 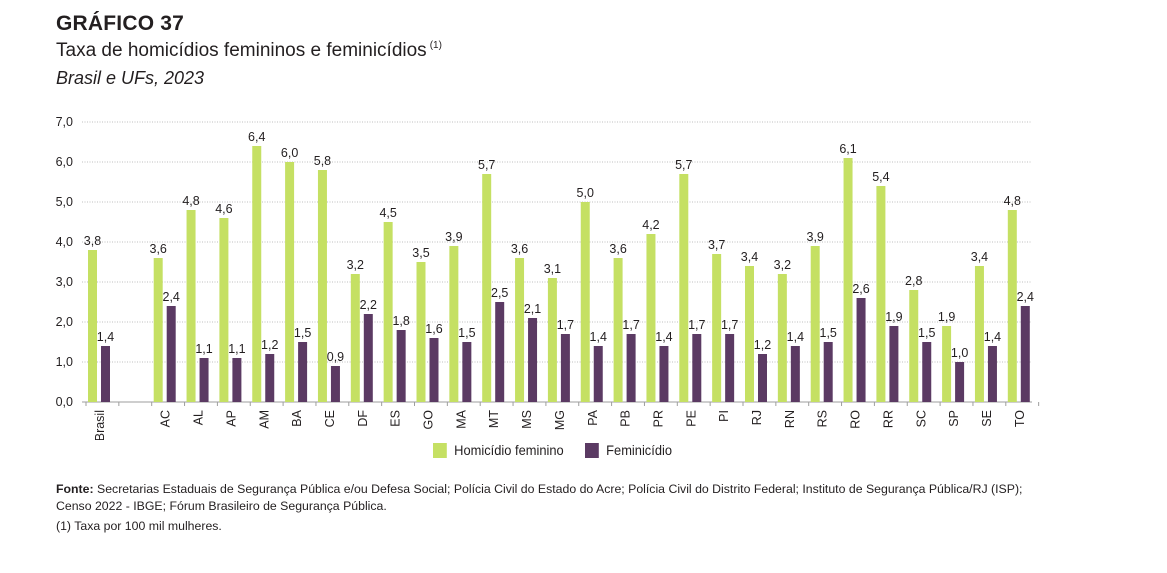 What do you see at coordinates (420, 253) in the screenshot?
I see `data-label: 3,5` at bounding box center [420, 253].